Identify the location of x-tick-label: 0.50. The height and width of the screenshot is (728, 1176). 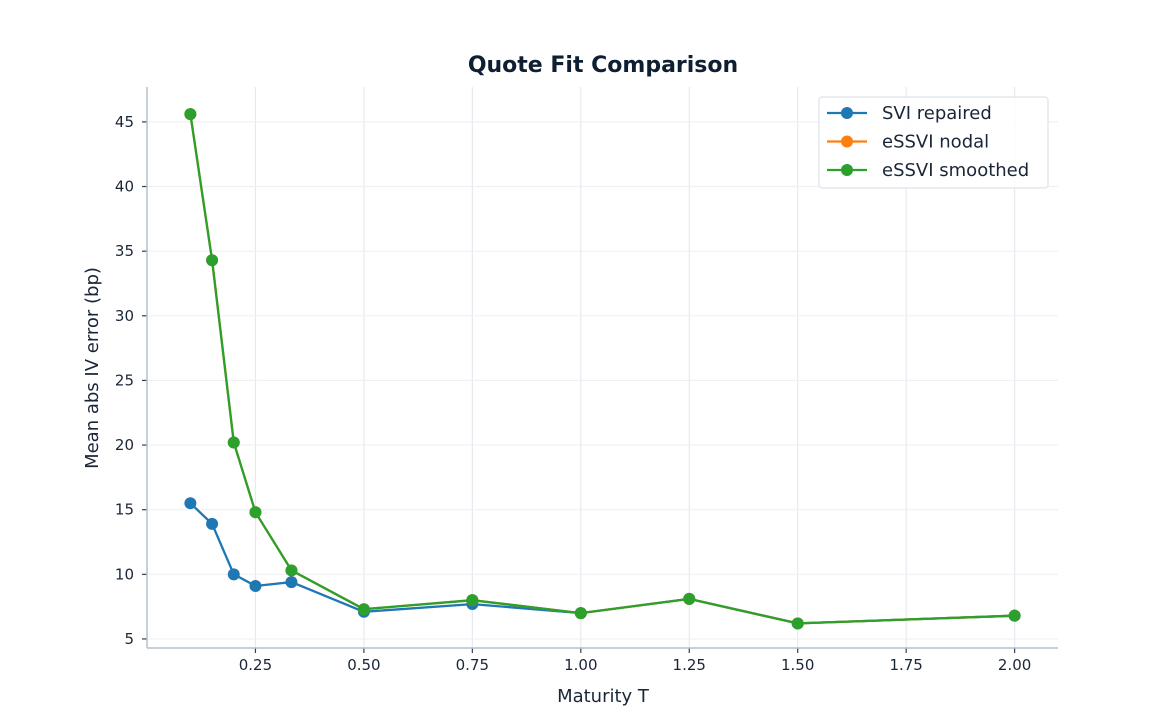
(363, 665).